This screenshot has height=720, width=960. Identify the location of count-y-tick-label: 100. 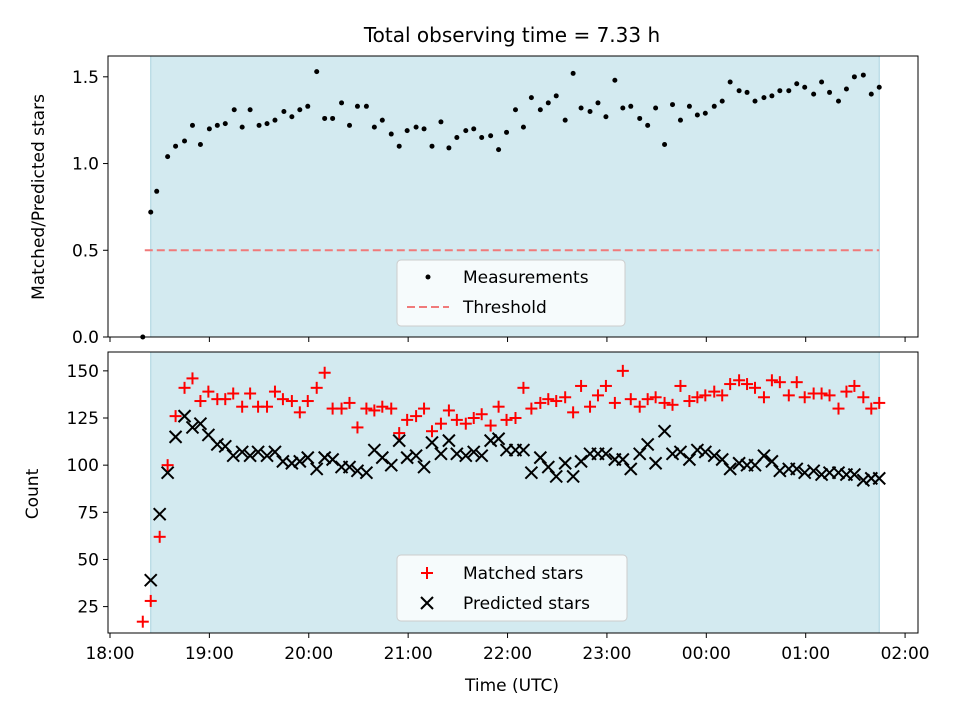
(83, 466).